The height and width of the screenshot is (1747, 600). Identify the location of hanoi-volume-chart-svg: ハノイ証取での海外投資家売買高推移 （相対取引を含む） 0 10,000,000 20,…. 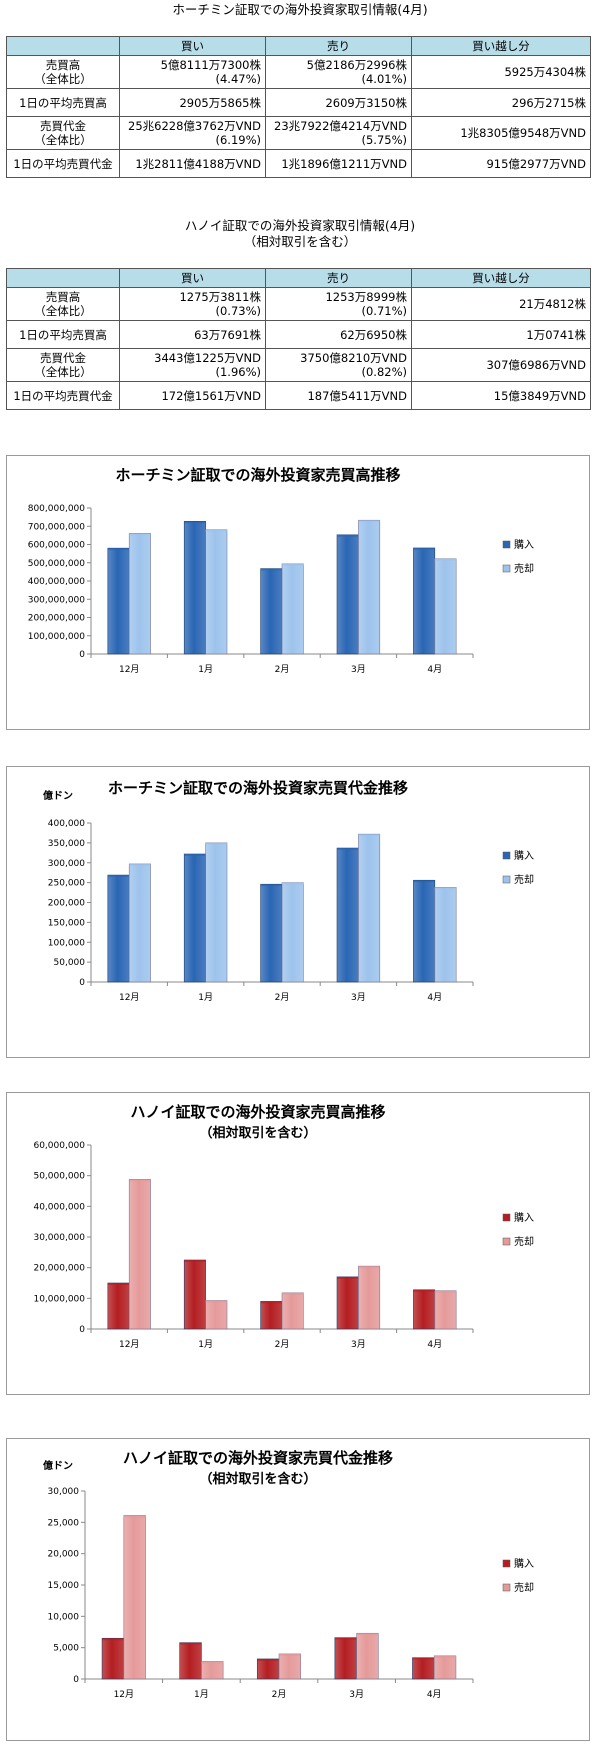
(283, 1226).